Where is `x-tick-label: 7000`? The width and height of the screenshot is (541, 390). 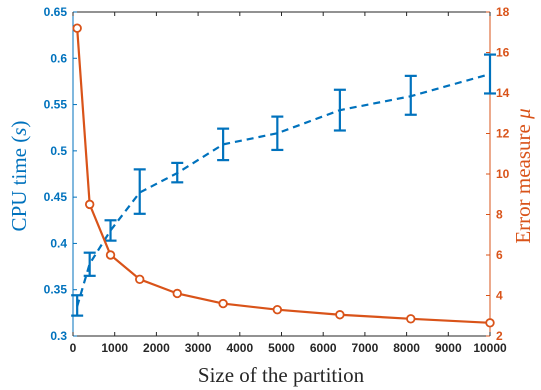 x-tick-label: 7000 is located at coordinates (365, 348).